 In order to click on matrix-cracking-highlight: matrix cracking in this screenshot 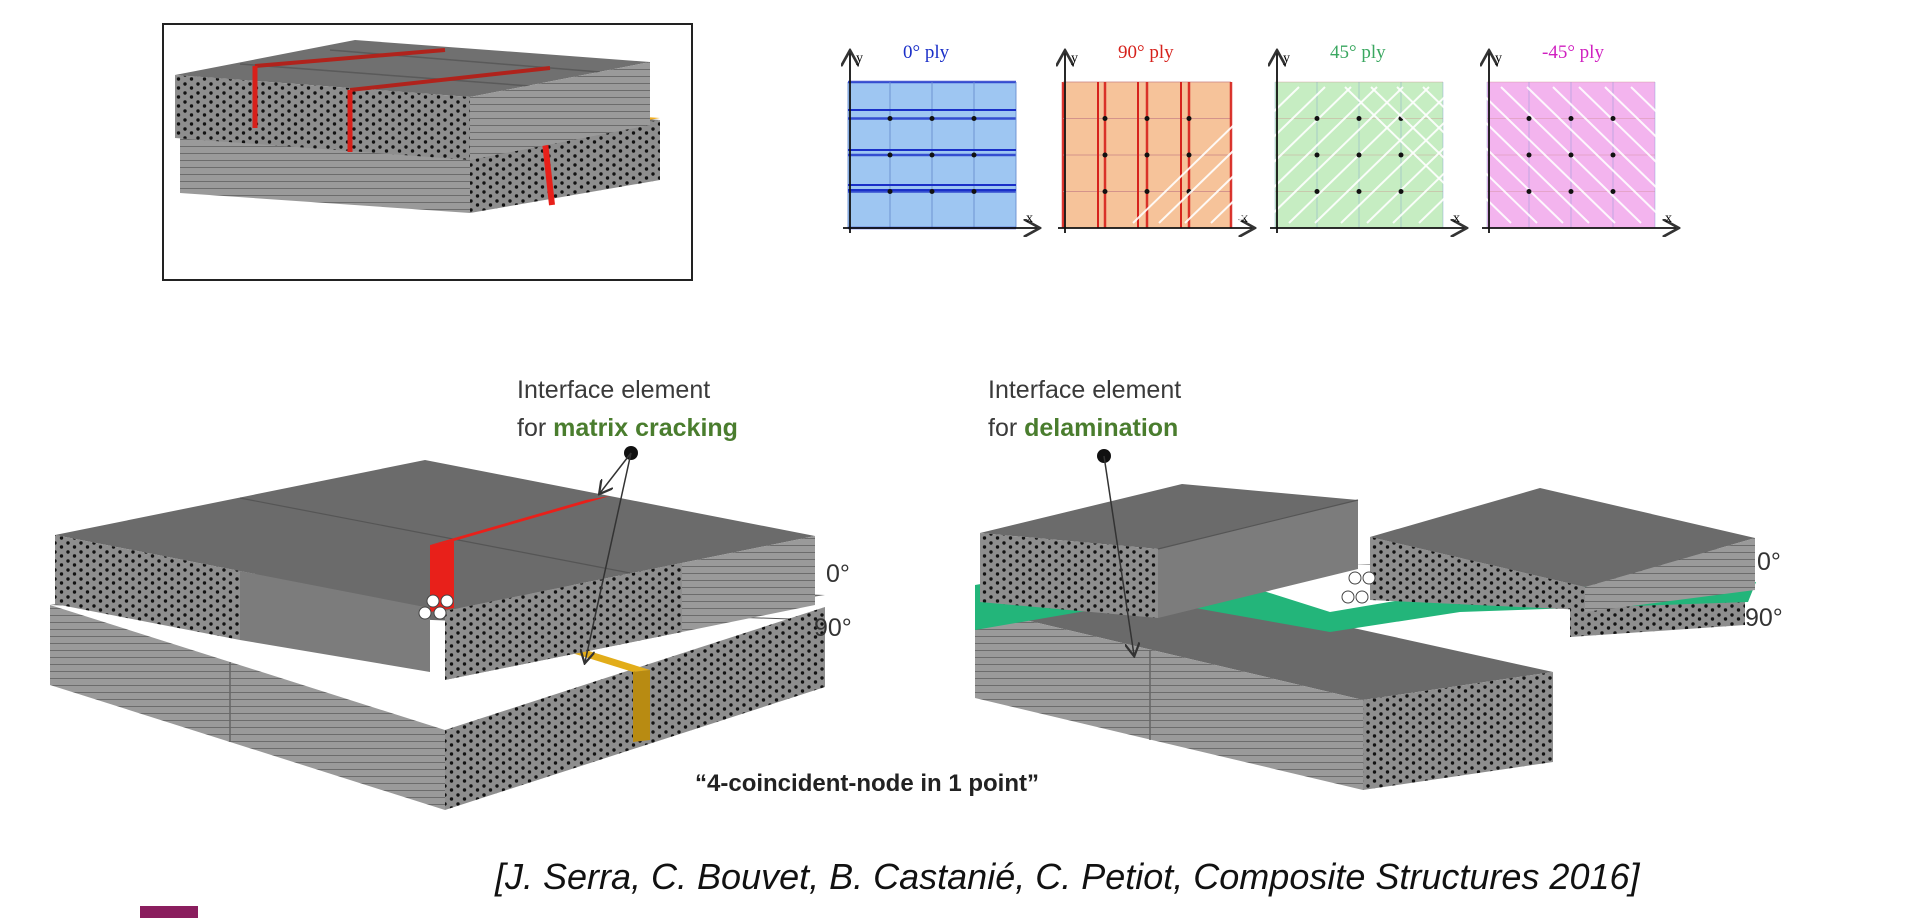, I will do `click(645, 428)`.